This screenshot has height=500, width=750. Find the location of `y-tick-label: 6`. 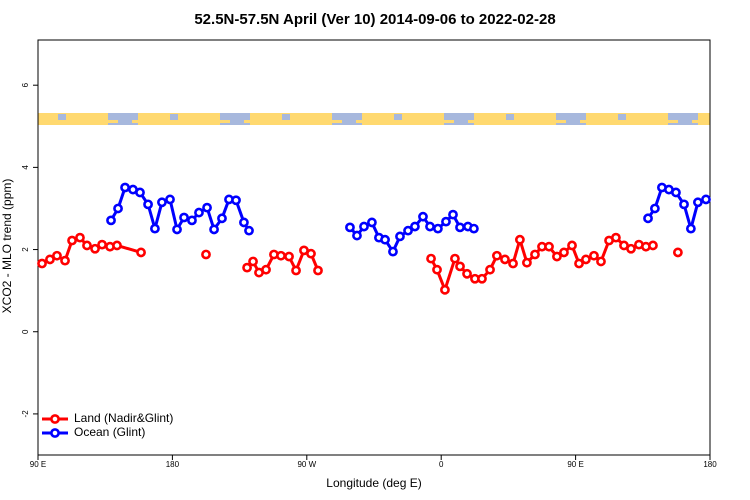

y-tick-label: 6 is located at coordinates (25, 84).